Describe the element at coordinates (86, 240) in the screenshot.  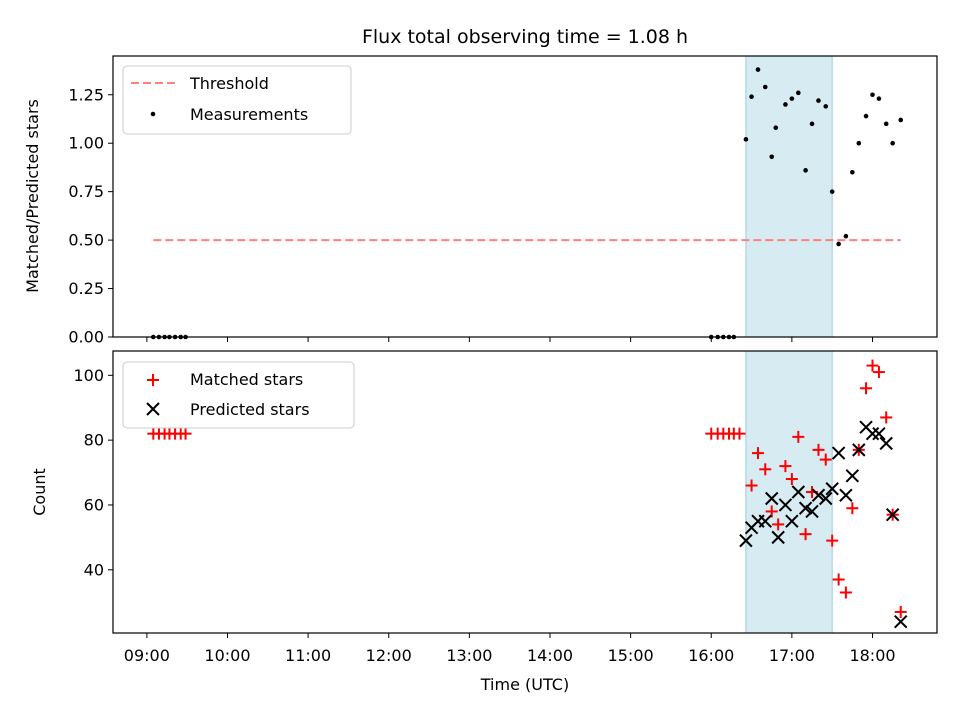
I see `y-tick-label: 0.50` at that location.